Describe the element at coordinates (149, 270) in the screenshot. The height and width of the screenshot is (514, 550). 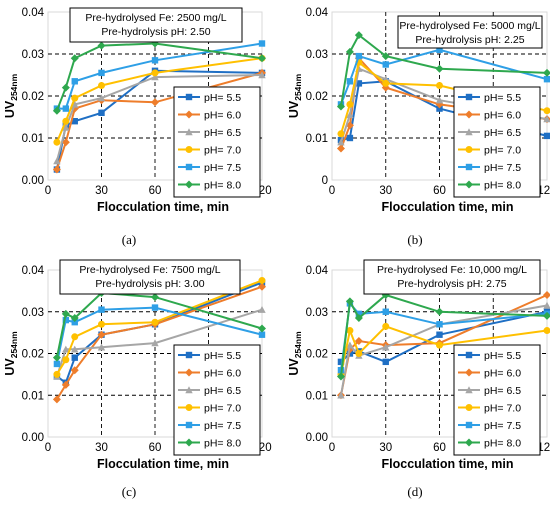
I see `annotation-text: Pre-hydrolysed Fe: 7500 mg/L` at that location.